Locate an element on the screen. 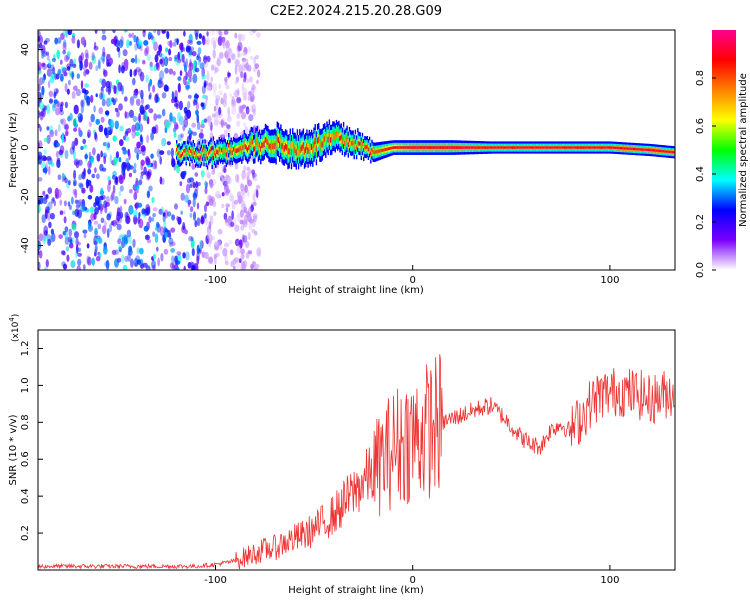  y-tick-label: 0 is located at coordinates (25, 147).